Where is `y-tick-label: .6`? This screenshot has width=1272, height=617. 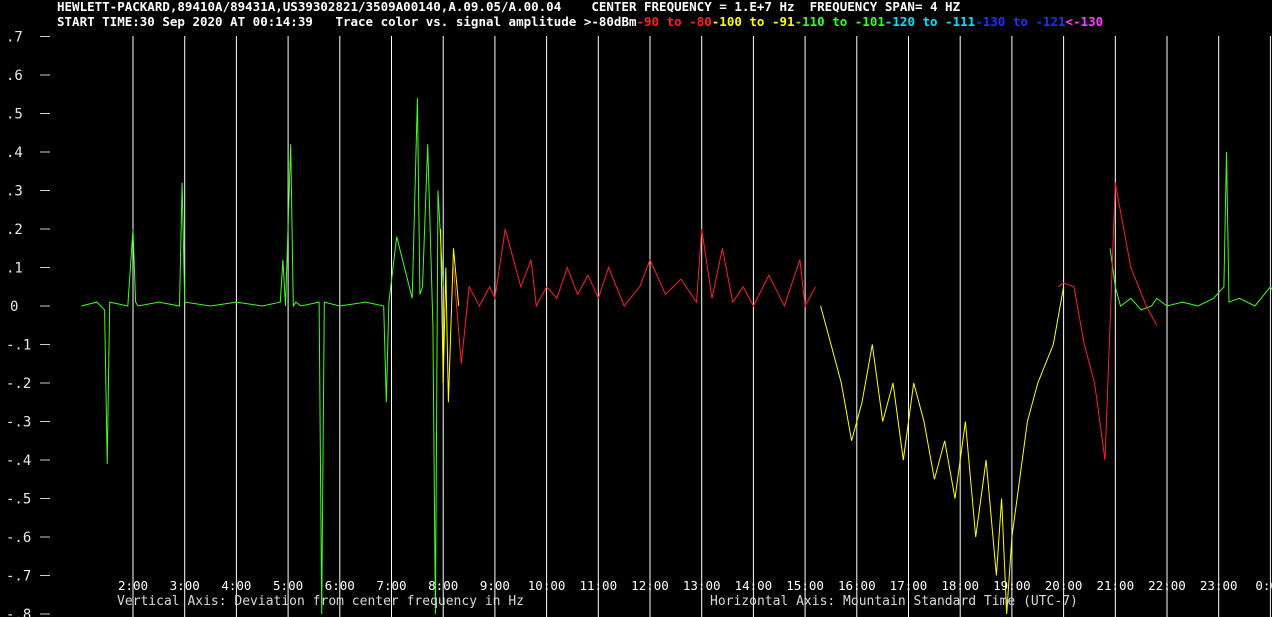 y-tick-label: .6 is located at coordinates (14, 76).